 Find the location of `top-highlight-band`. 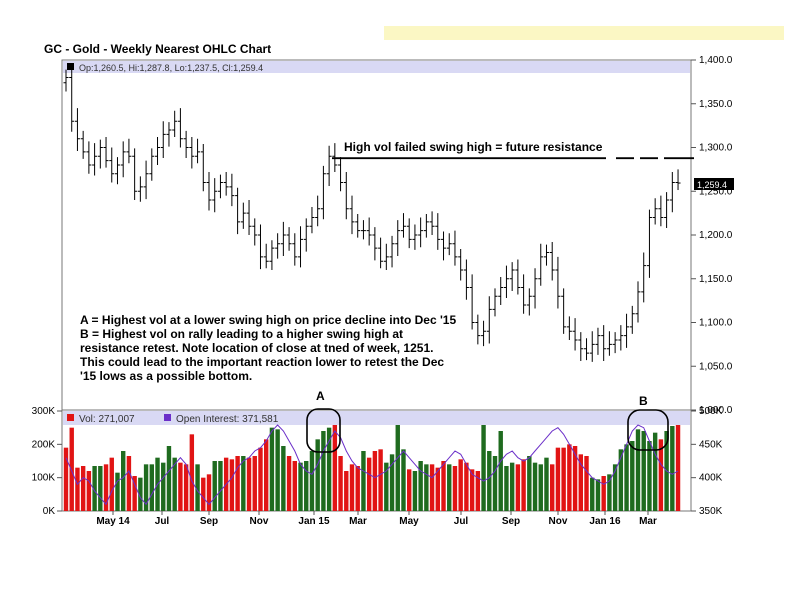

top-highlight-band is located at coordinates (584, 33).